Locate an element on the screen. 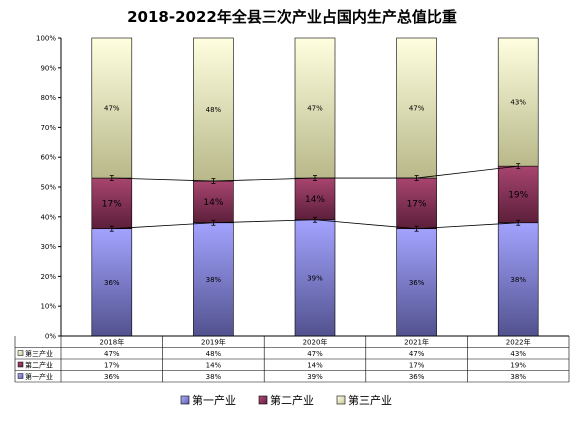 The height and width of the screenshot is (426, 584). y-tick-label: 100% is located at coordinates (46, 39).